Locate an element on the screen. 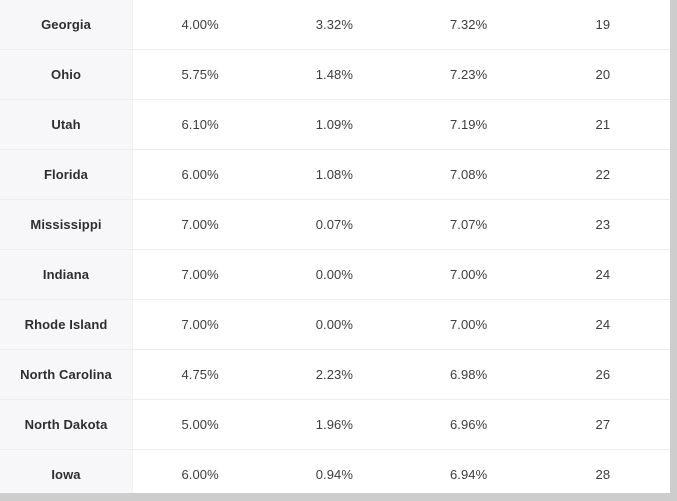 This screenshot has width=677, height=501. table-row: Utah 6.10% 1.09% 7.19% 21 is located at coordinates (335, 125).